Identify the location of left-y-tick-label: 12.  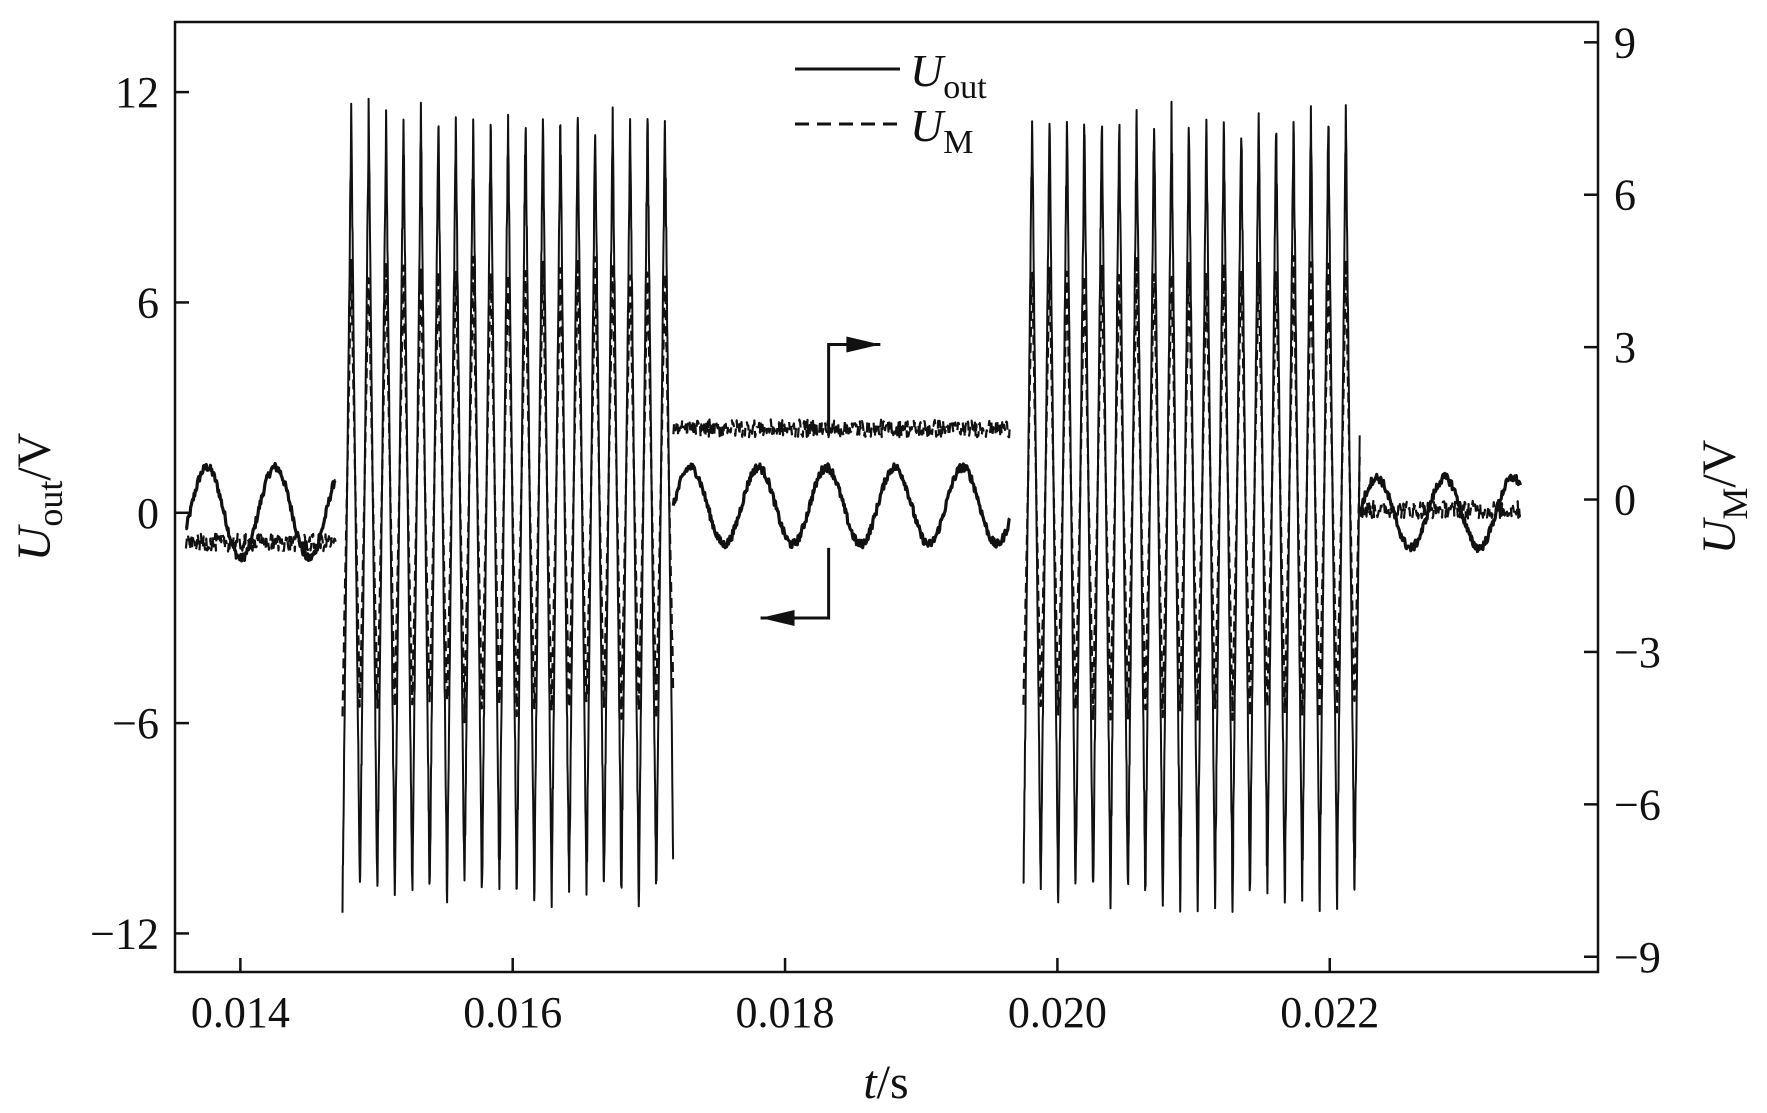
(137, 92).